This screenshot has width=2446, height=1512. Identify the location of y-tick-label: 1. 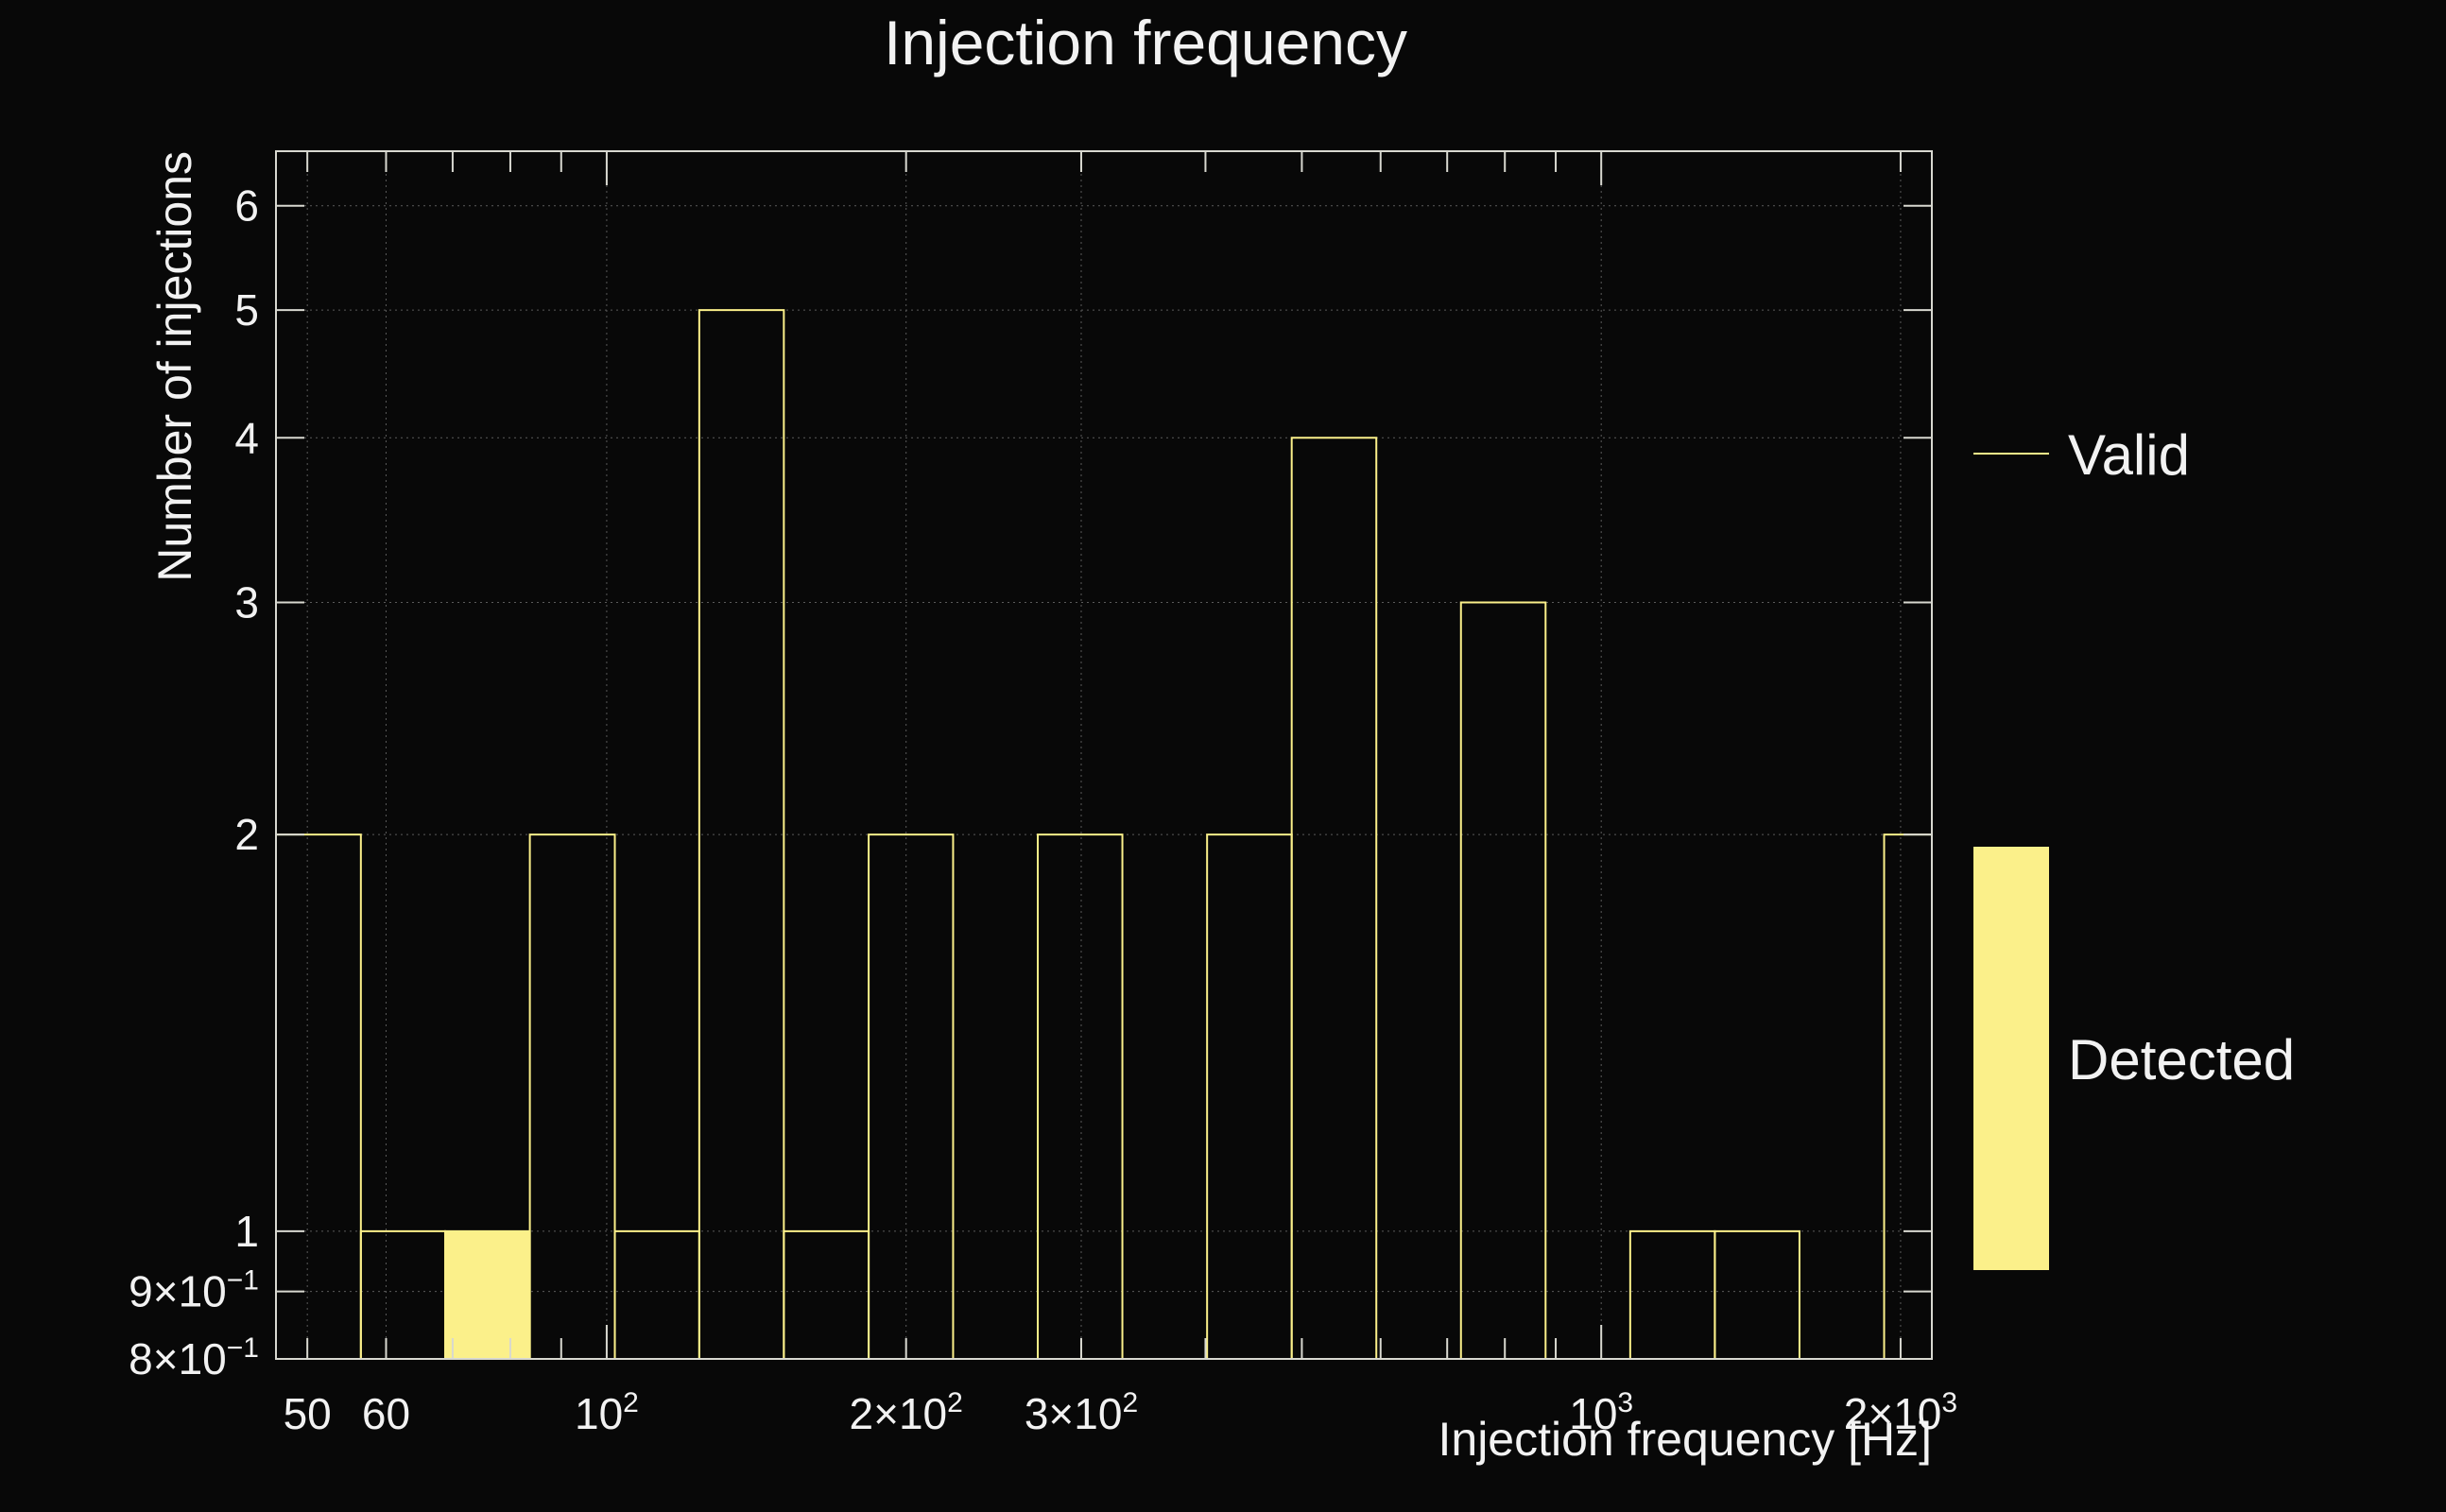
(247, 1231).